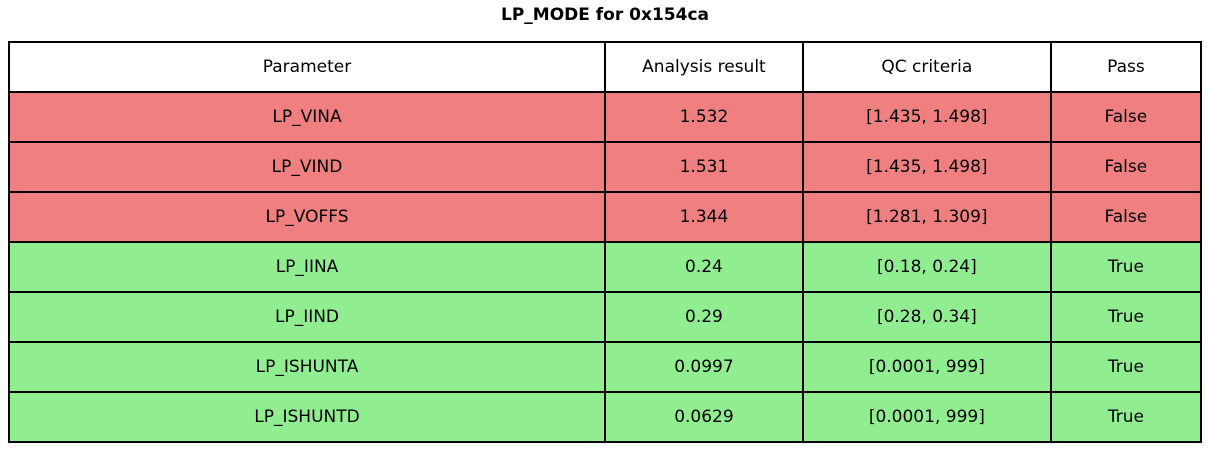  I want to click on cell-analysis-result: 0.0629, so click(704, 417).